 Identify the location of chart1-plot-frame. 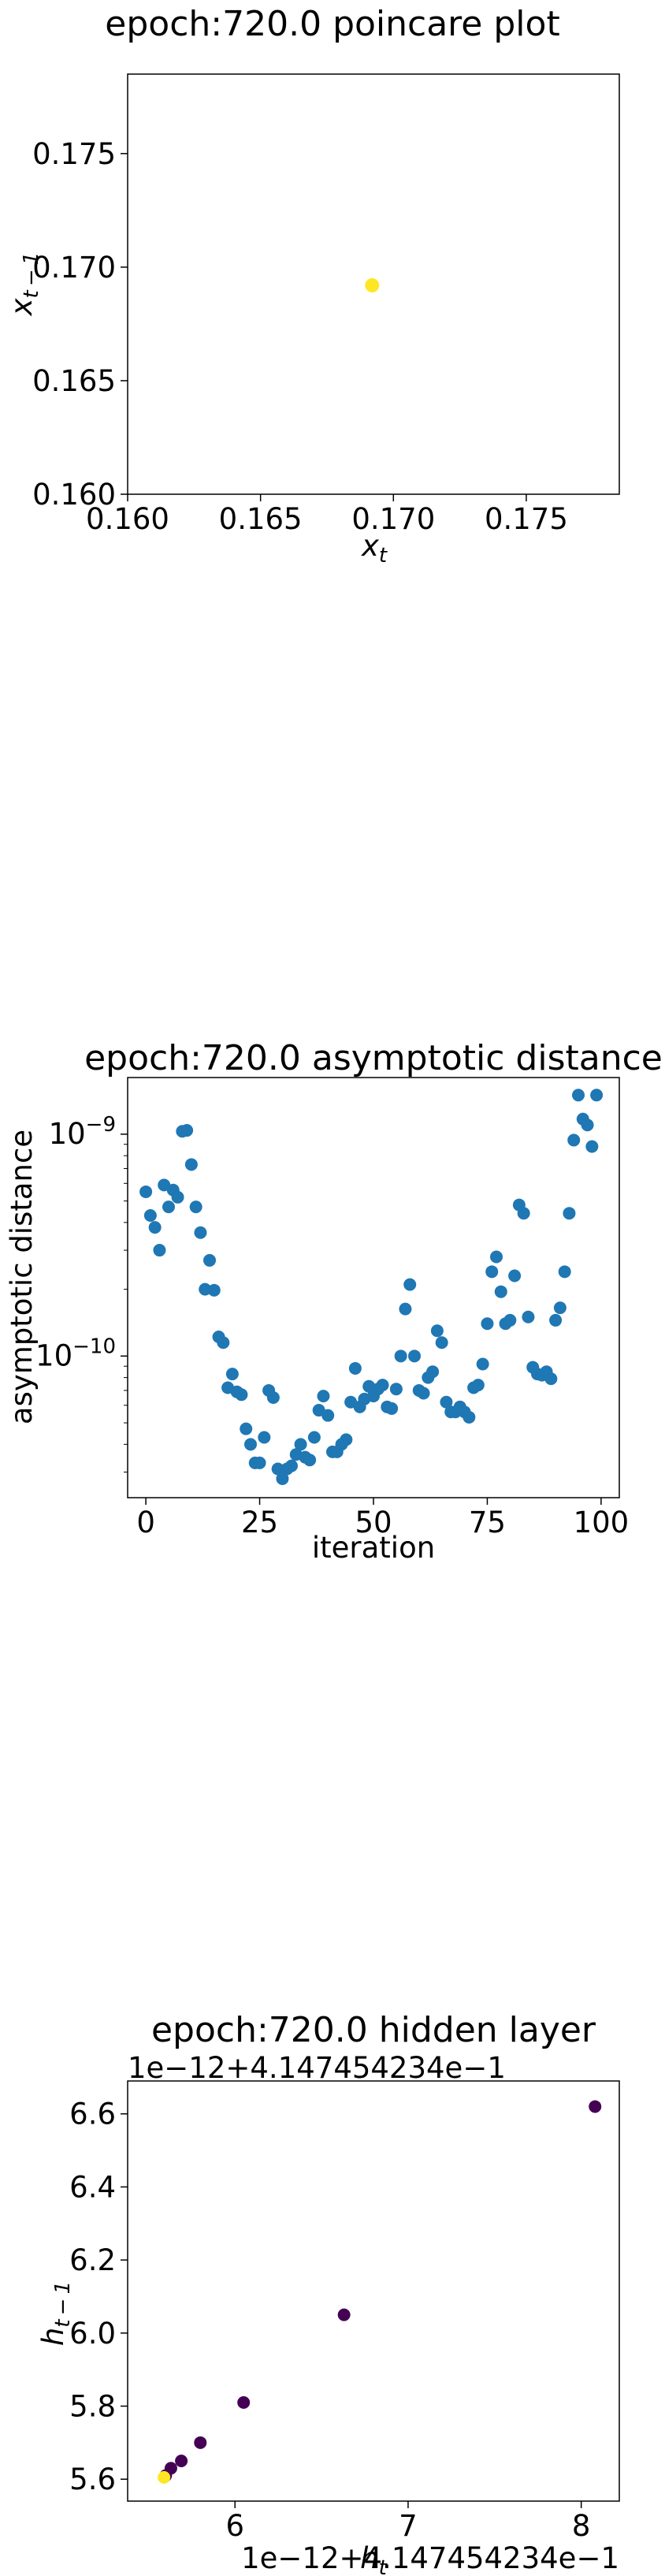
(373, 284).